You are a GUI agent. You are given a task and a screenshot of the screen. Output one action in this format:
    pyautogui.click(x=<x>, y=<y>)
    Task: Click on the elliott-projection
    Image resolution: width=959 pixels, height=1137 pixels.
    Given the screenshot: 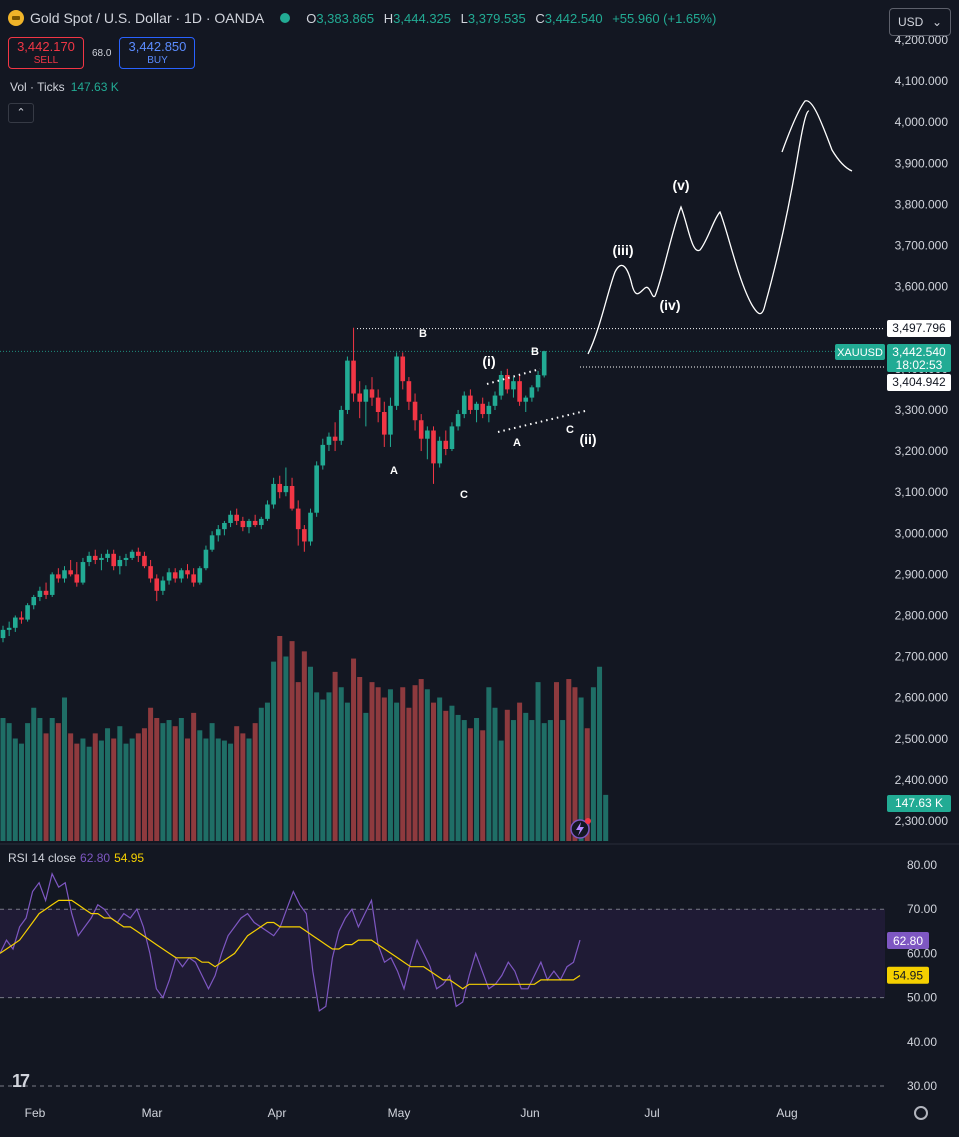 What is the action you would take?
    pyautogui.click(x=720, y=227)
    